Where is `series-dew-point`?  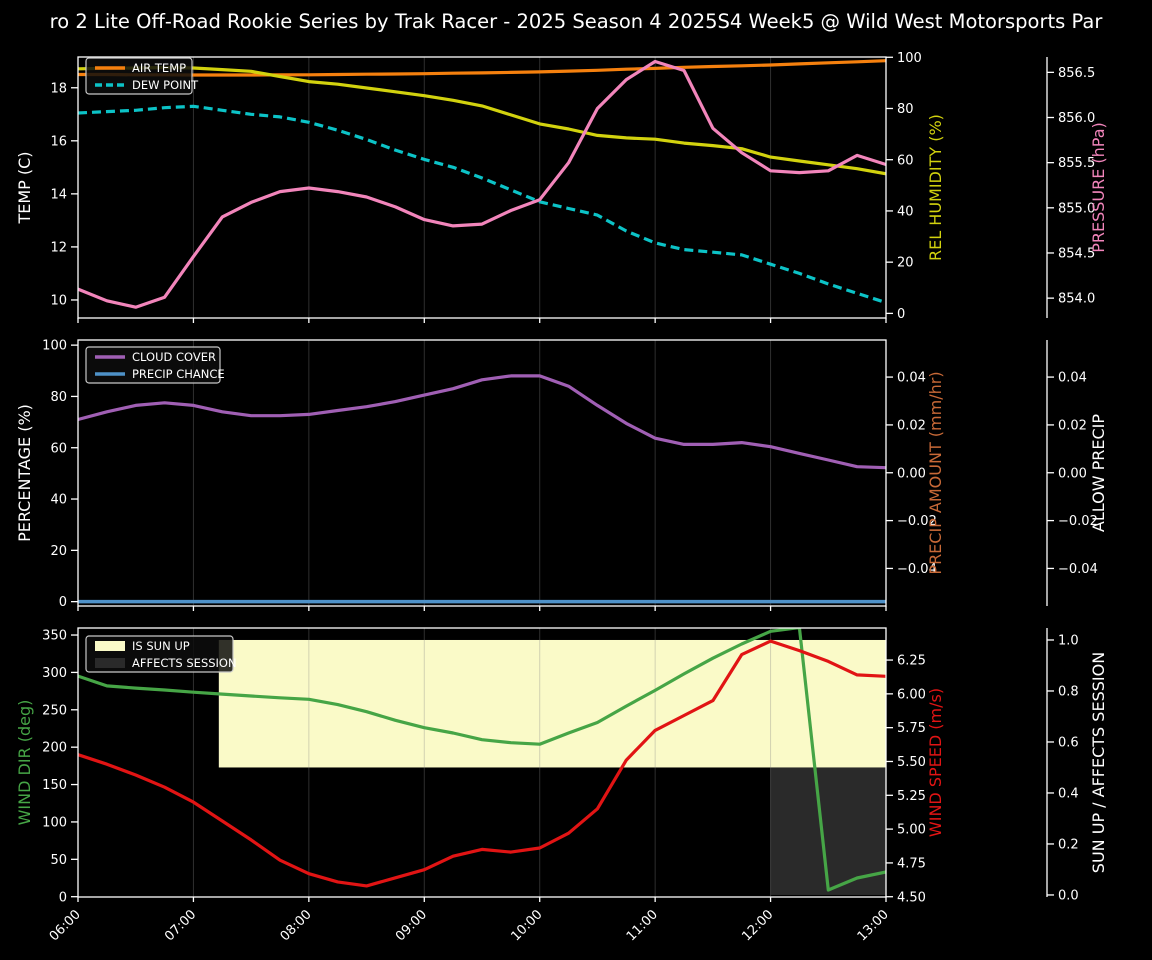
series-dew-point is located at coordinates (482, 204).